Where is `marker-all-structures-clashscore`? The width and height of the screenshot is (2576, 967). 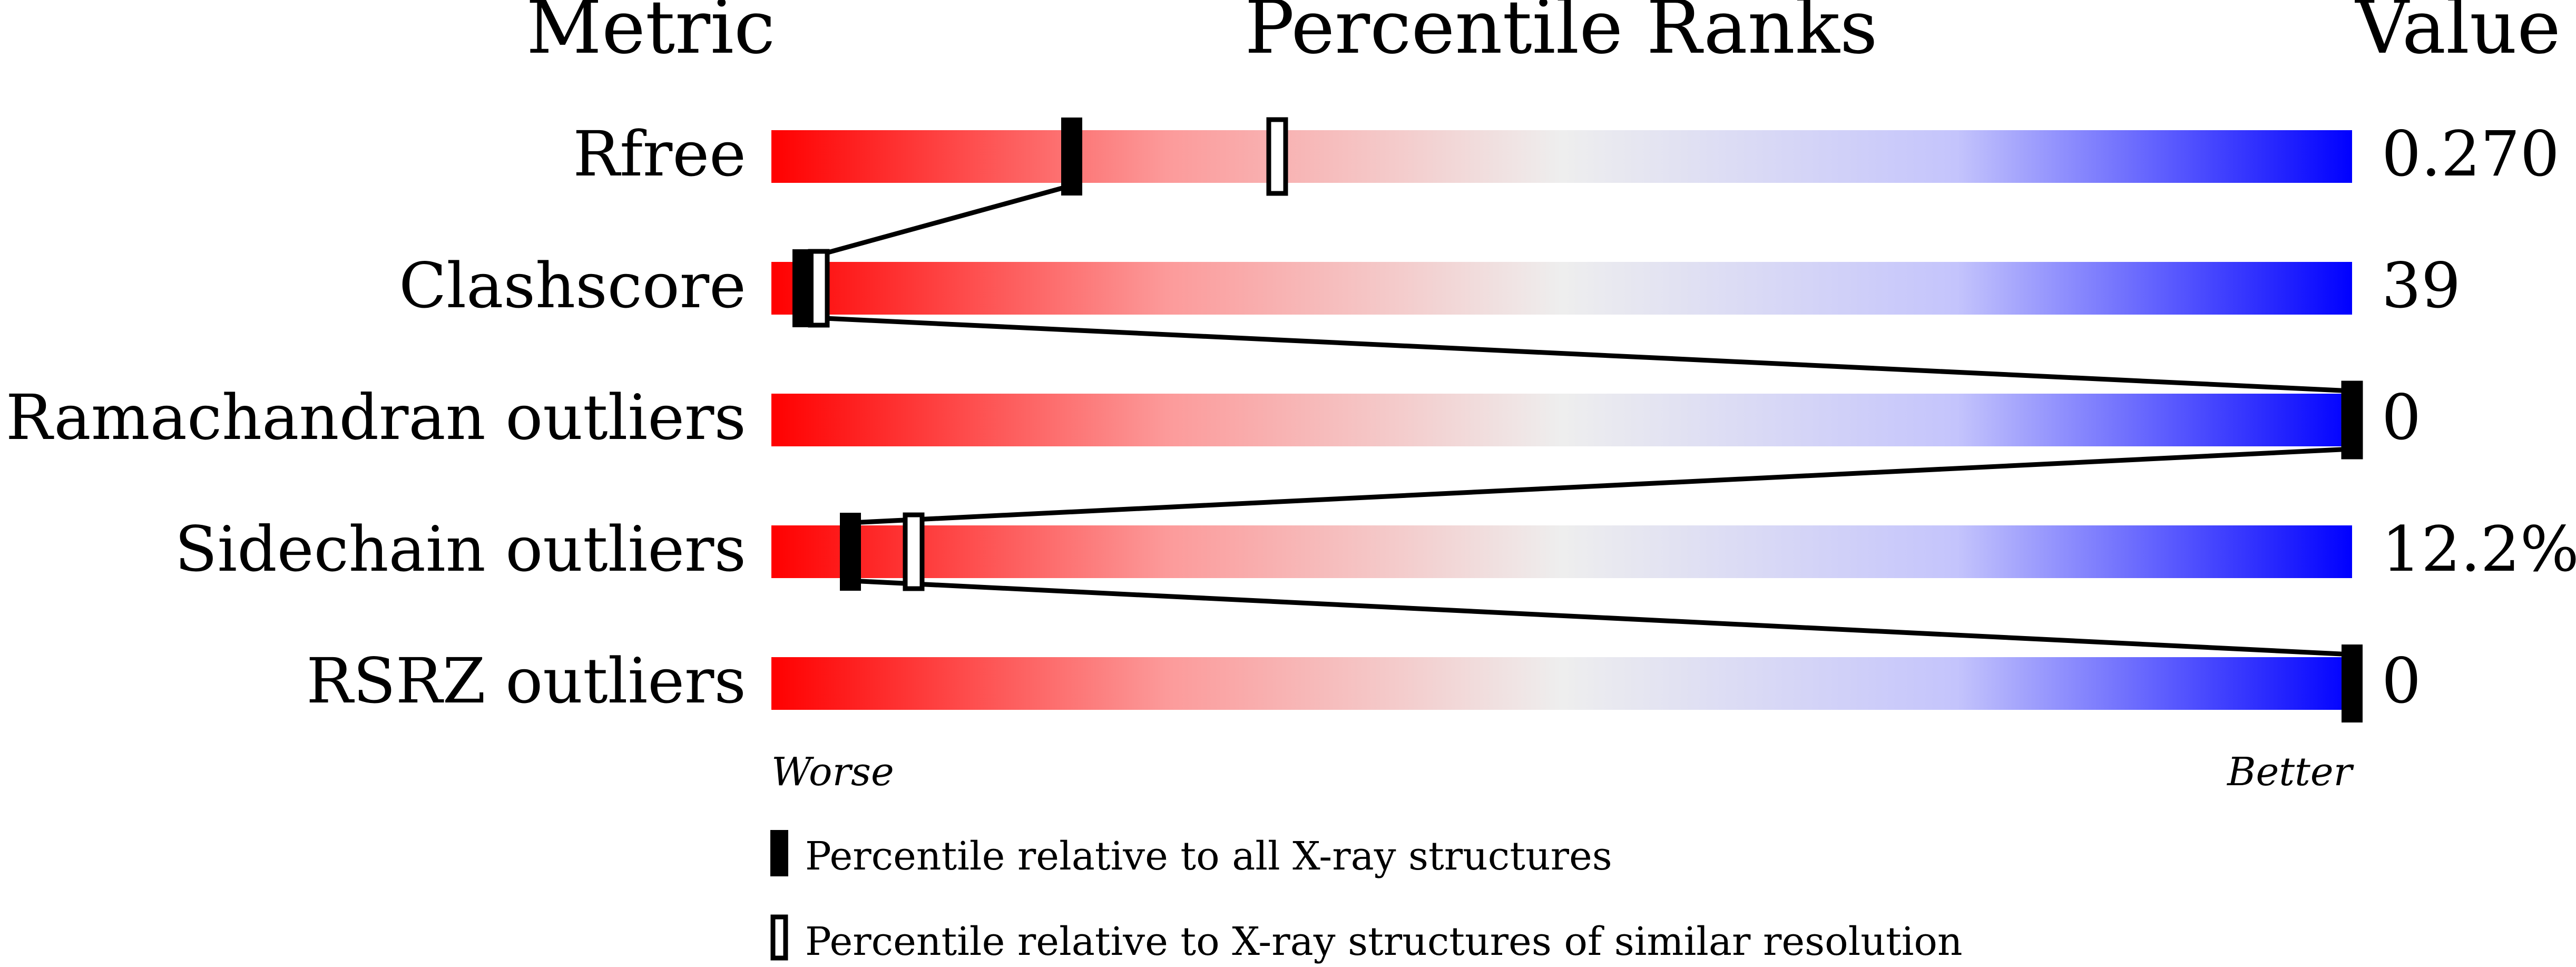
marker-all-structures-clashscore is located at coordinates (803, 288).